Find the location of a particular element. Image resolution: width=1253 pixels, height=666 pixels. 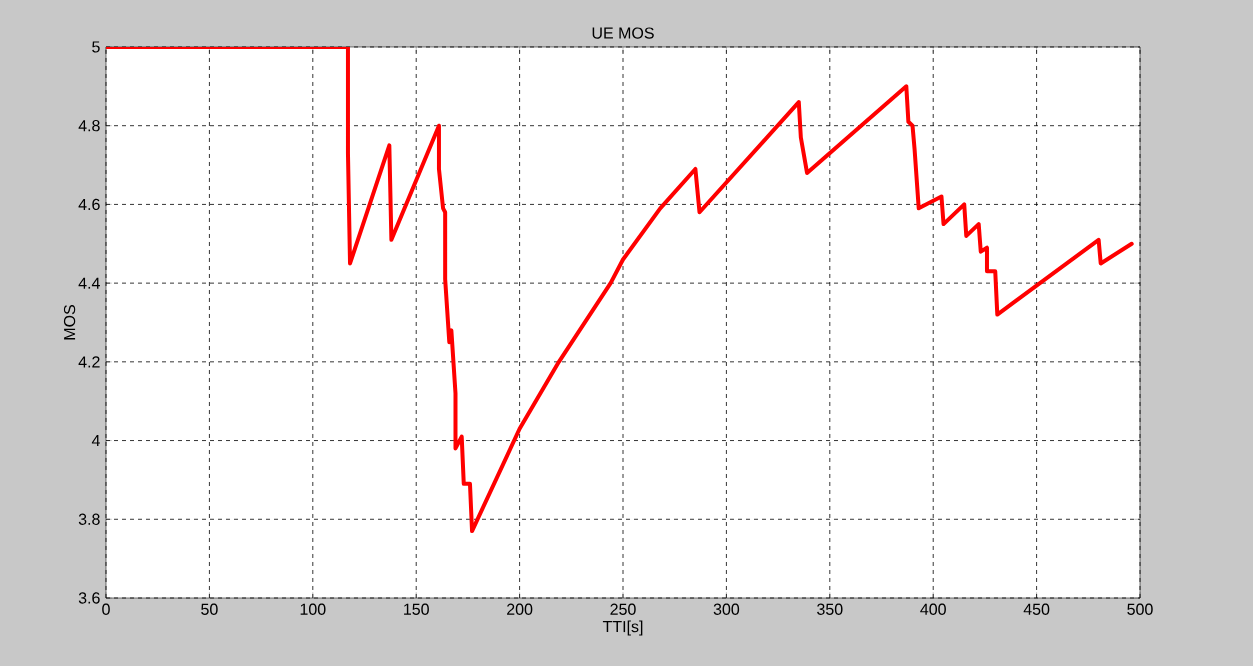

x-tick-label: 400 is located at coordinates (933, 609).